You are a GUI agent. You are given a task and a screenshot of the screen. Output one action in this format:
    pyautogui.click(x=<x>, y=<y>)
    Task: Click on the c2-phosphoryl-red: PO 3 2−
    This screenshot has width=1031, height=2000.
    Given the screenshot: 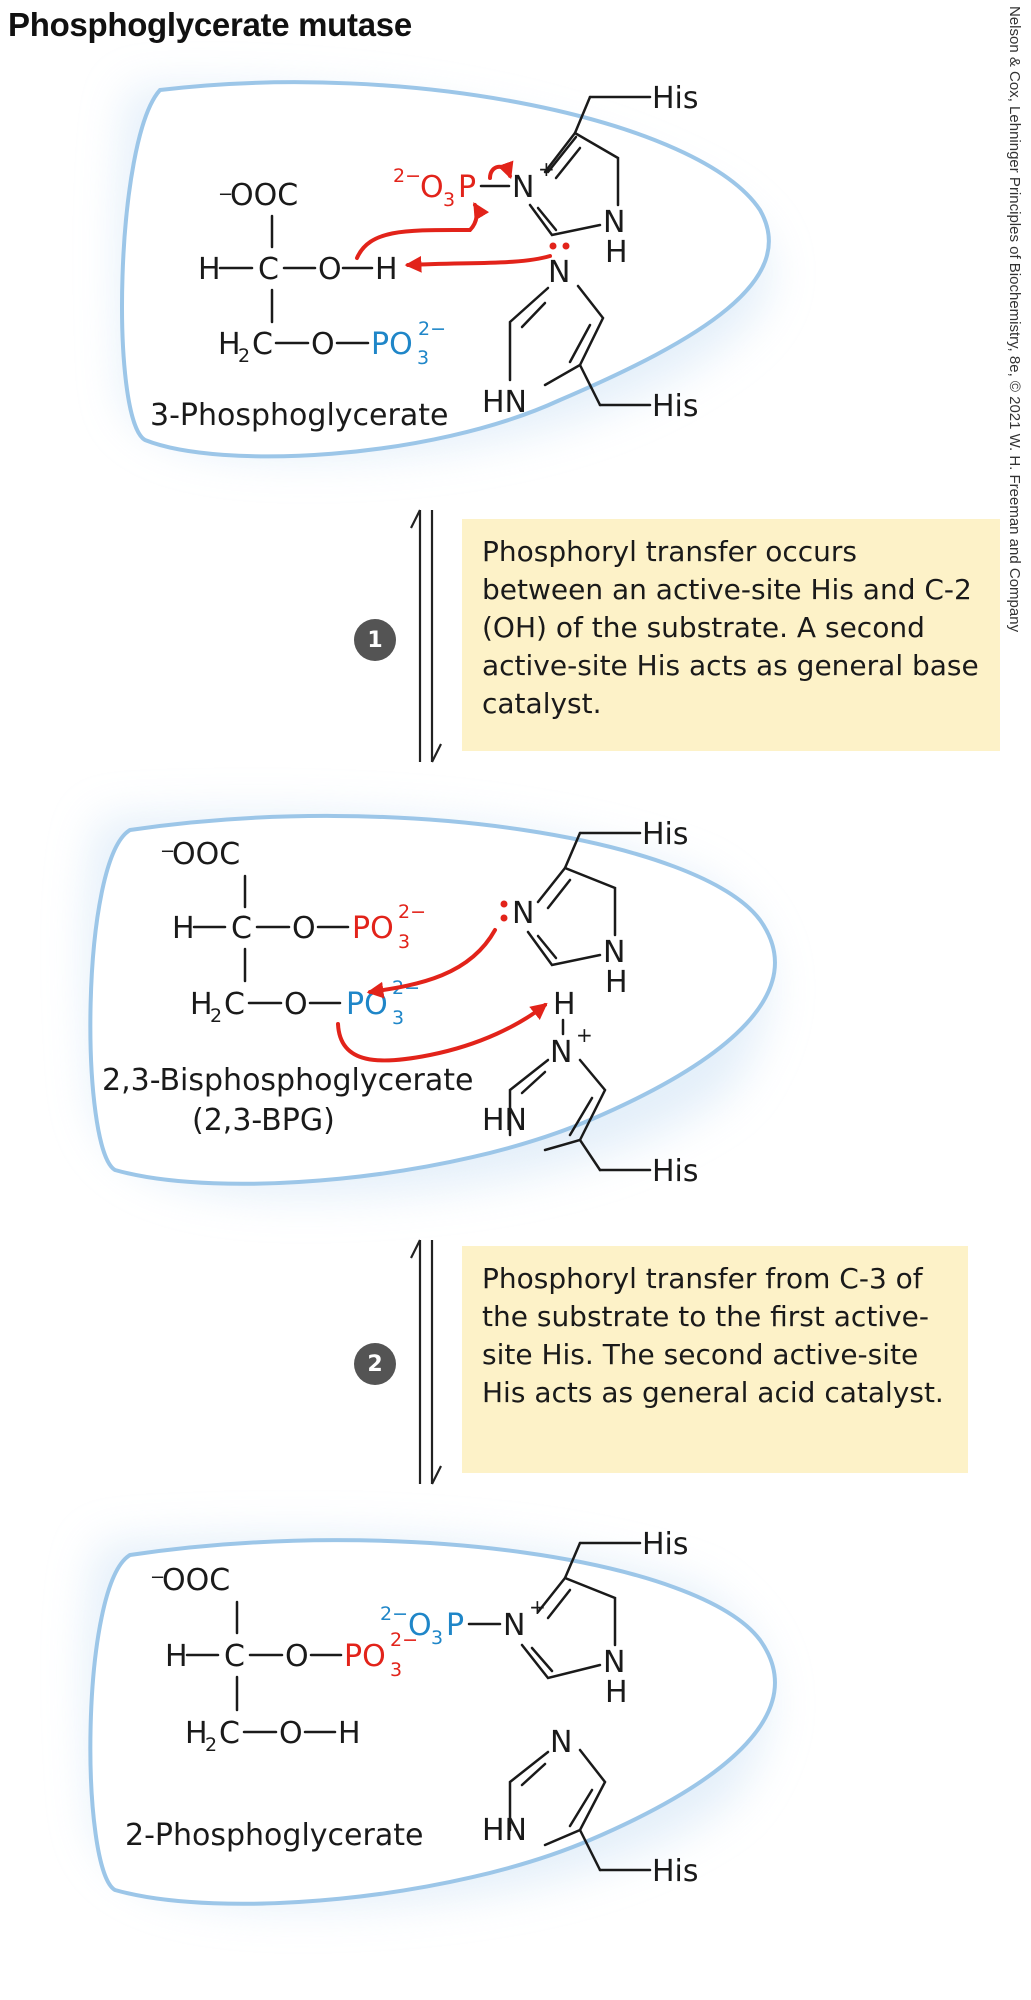 What is the action you would take?
    pyautogui.click(x=389, y=927)
    